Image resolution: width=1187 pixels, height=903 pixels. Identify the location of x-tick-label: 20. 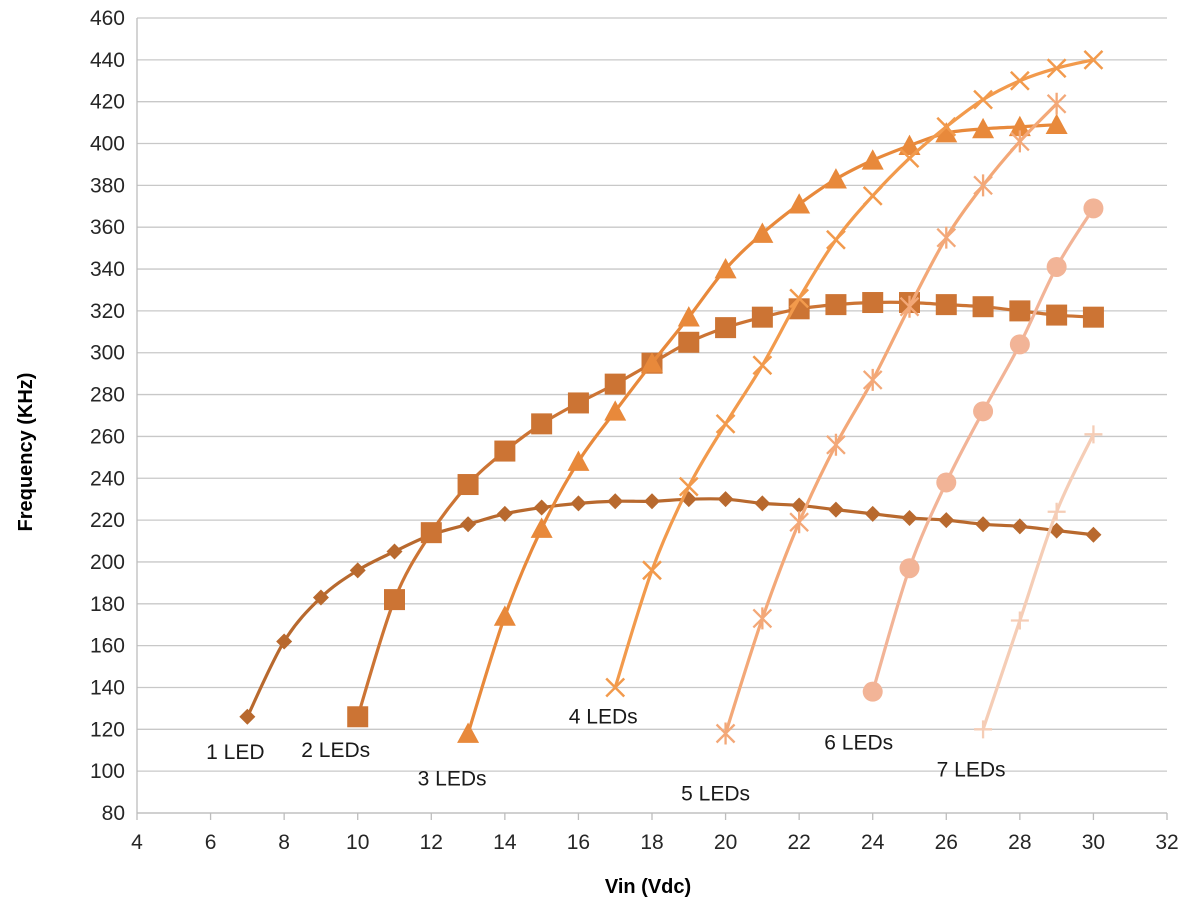
(725, 842).